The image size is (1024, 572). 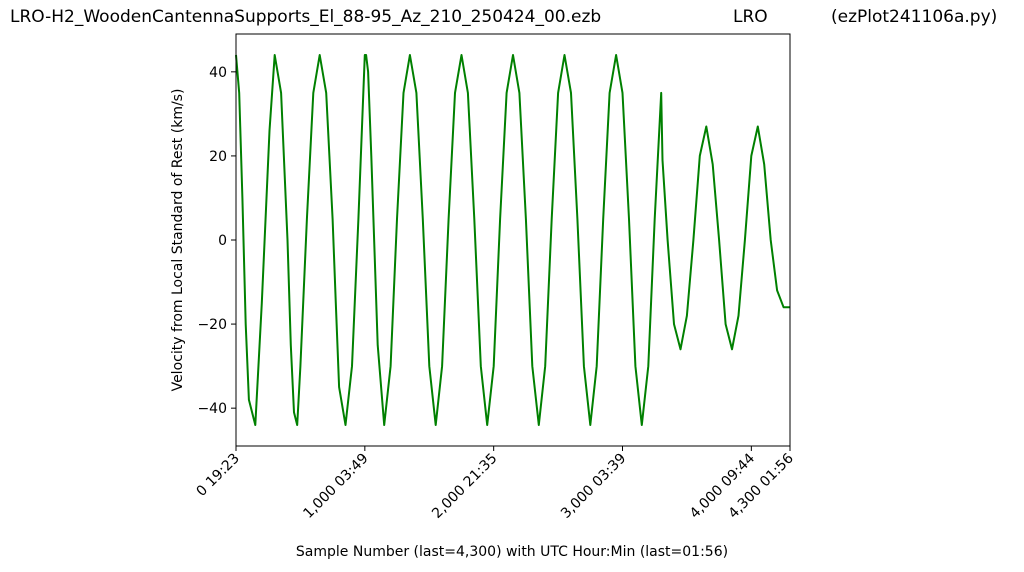 I want to click on x-tick-label: 1,000 03:49, so click(x=335, y=486).